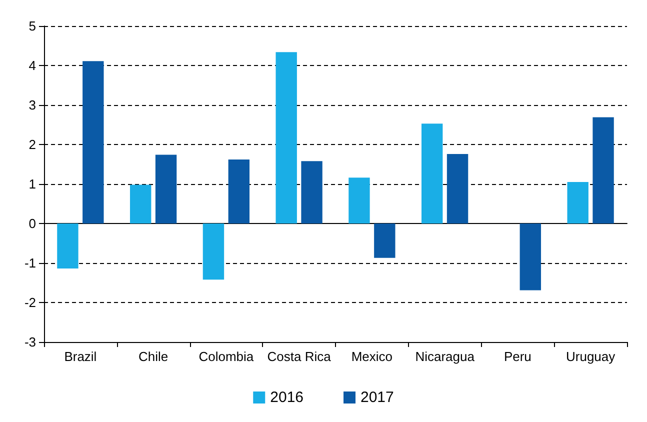 This screenshot has width=647, height=422. What do you see at coordinates (153, 356) in the screenshot?
I see `x-tick-label: Chile` at bounding box center [153, 356].